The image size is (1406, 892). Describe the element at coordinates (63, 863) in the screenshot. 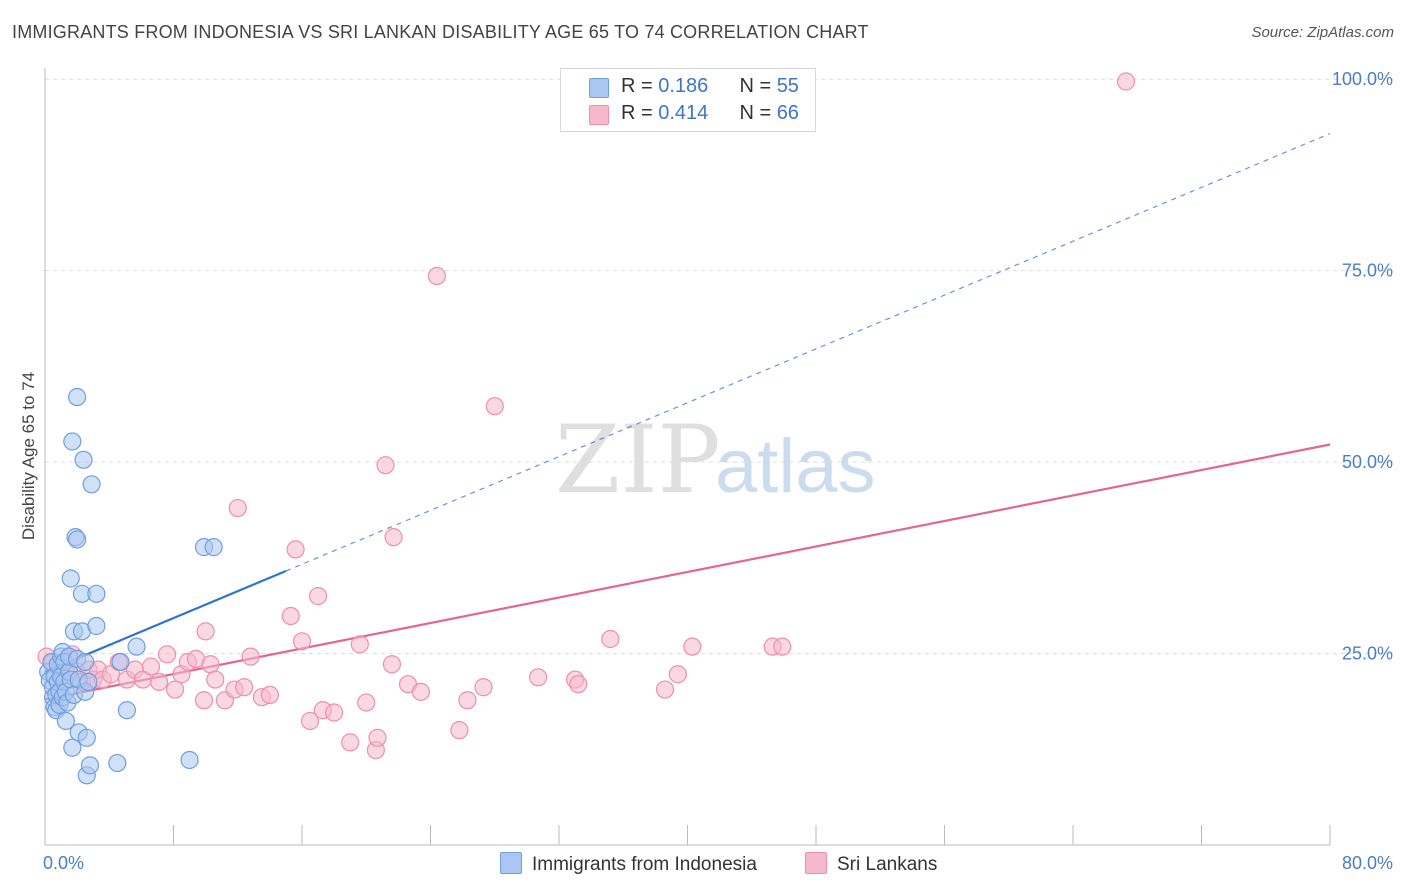

I see `x-tick-label-start: 0.0%` at that location.